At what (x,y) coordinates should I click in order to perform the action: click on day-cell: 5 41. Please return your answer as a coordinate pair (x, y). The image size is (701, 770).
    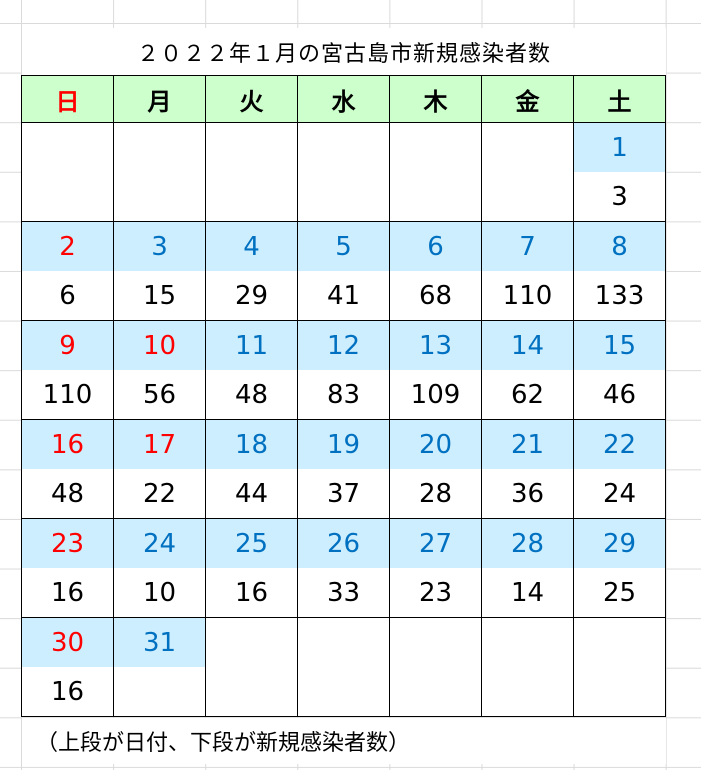
    Looking at the image, I should click on (343, 271).